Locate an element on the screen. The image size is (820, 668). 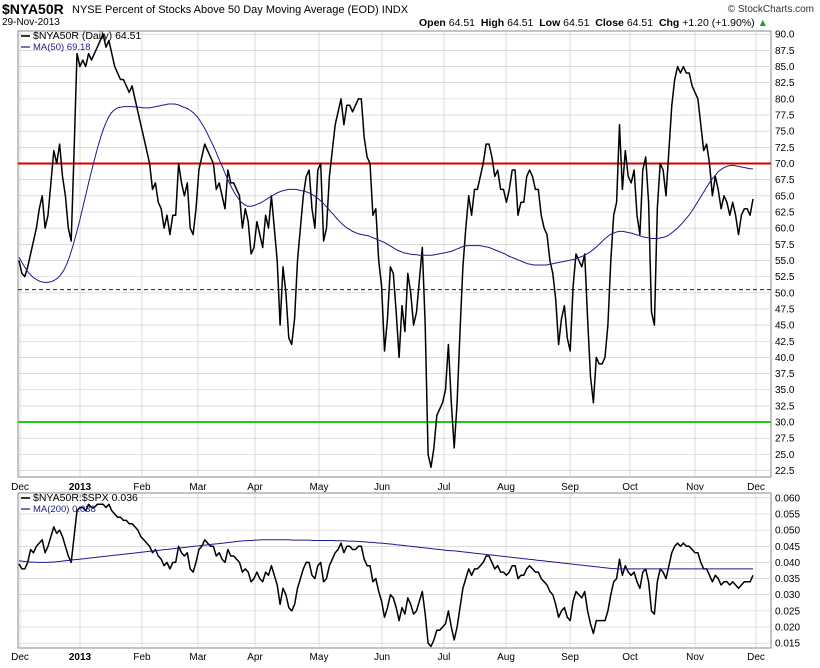
y-tick-label: 67.5 is located at coordinates (785, 180).